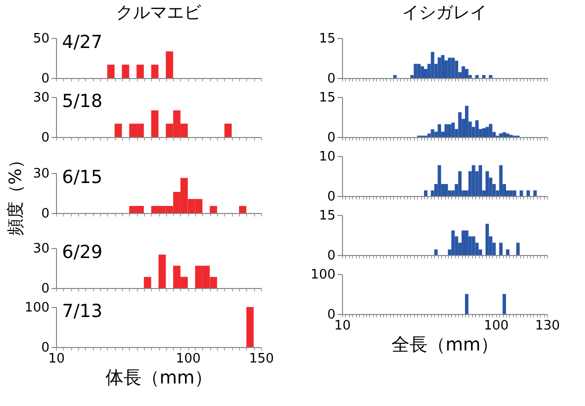  Describe the element at coordinates (82, 311) in the screenshot. I see `annotation: 7/13` at that location.